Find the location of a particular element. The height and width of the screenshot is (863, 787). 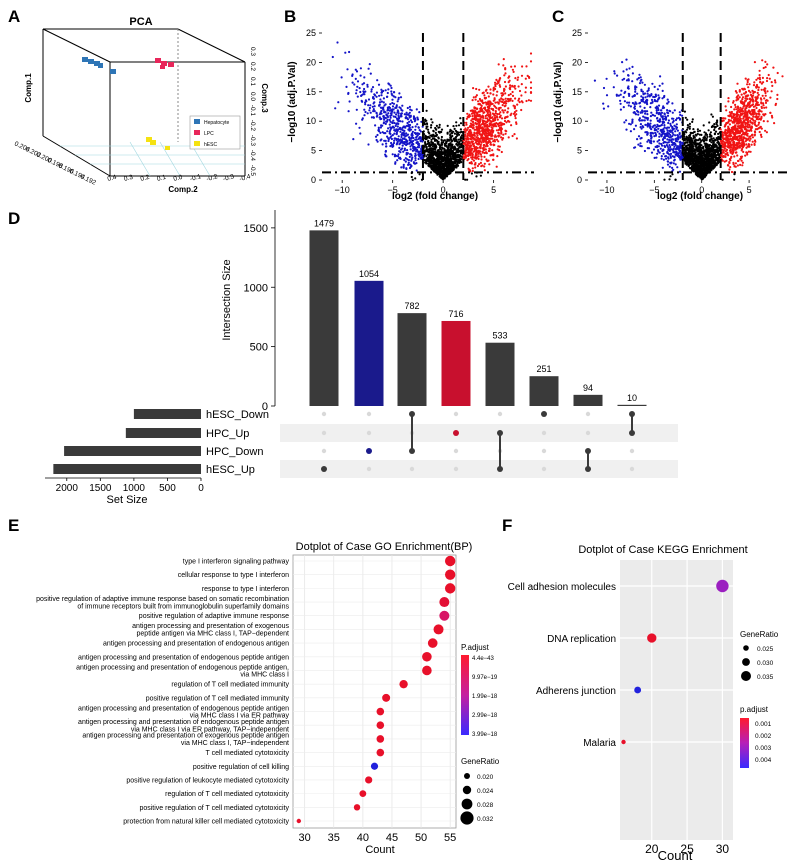

pca-point is located at coordinates (113, 71).